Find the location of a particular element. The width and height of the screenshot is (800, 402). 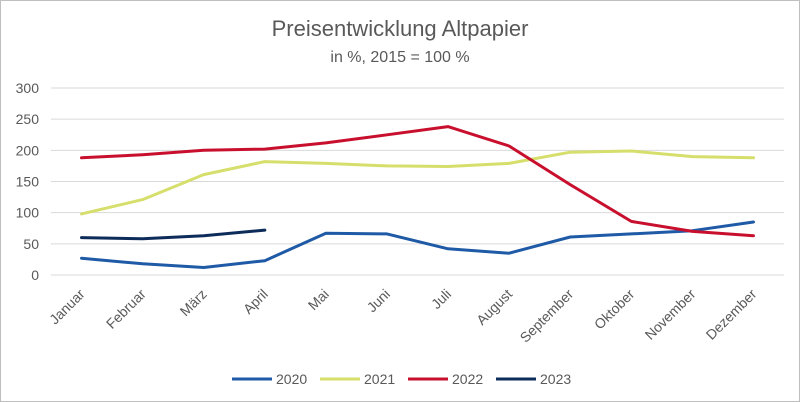

y-tick-label: 0 is located at coordinates (35, 275).